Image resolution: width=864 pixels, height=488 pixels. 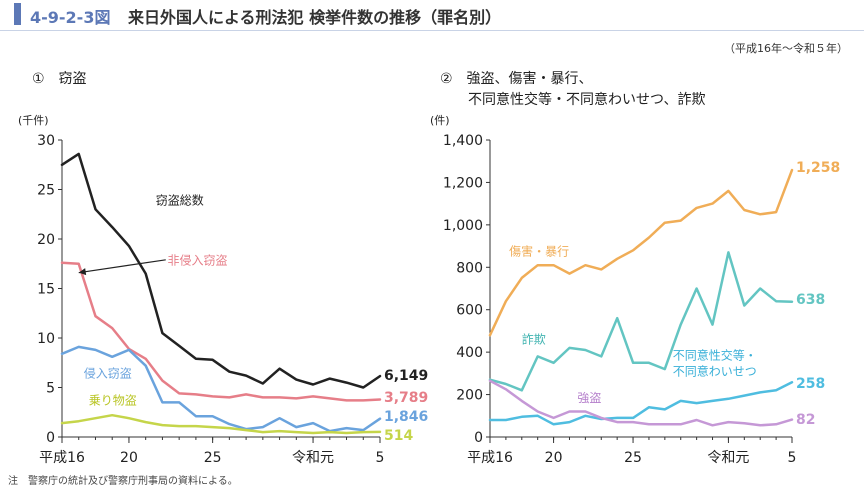 I want to click on p2-y-tick-label: 1,400, so click(x=463, y=141).